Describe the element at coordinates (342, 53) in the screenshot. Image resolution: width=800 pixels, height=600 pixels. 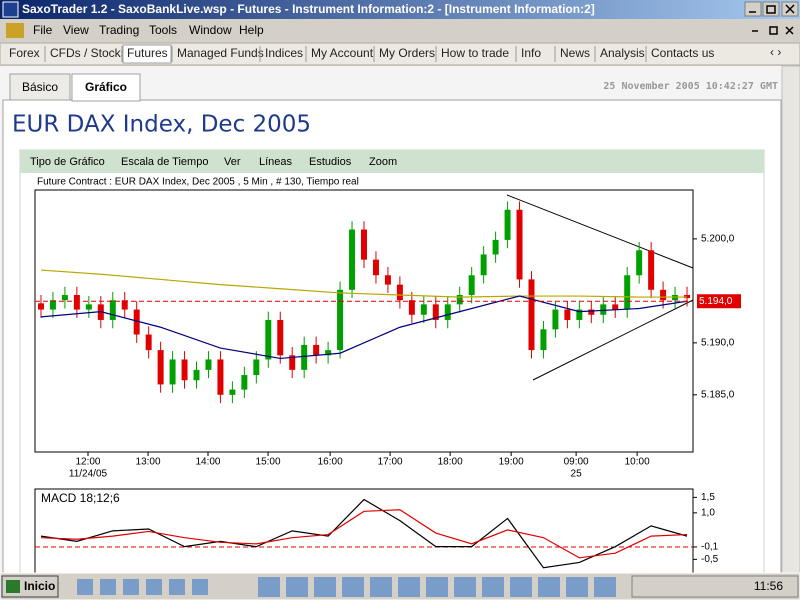
I see `nav-item: My Account` at that location.